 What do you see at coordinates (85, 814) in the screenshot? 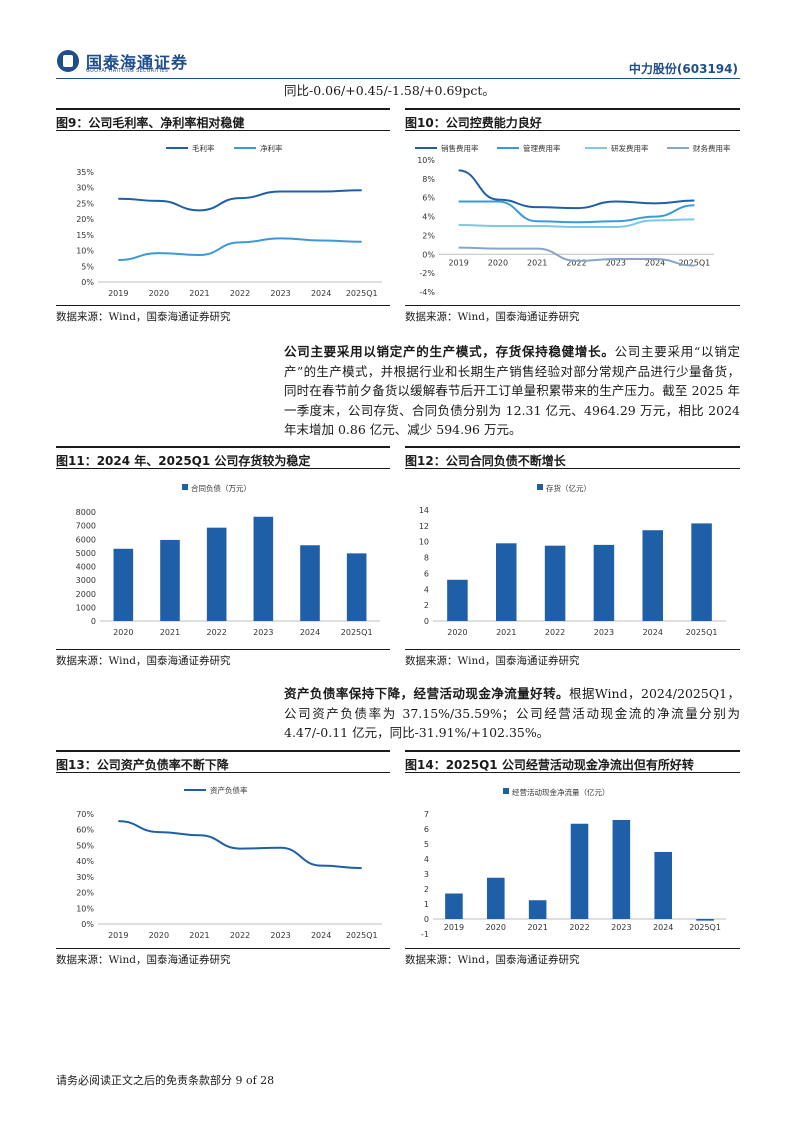
I see `y-tick-label: 70%` at bounding box center [85, 814].